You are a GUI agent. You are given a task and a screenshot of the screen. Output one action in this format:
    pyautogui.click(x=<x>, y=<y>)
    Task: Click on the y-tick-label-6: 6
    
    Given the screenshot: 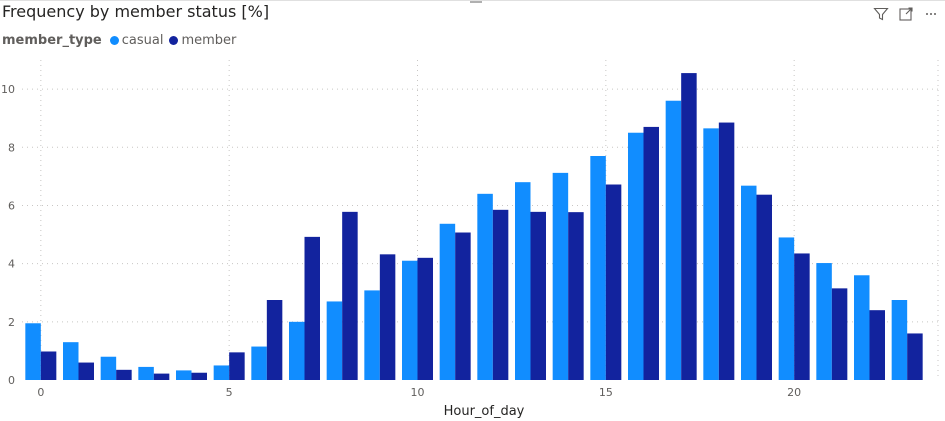 What is the action you would take?
    pyautogui.click(x=11, y=205)
    